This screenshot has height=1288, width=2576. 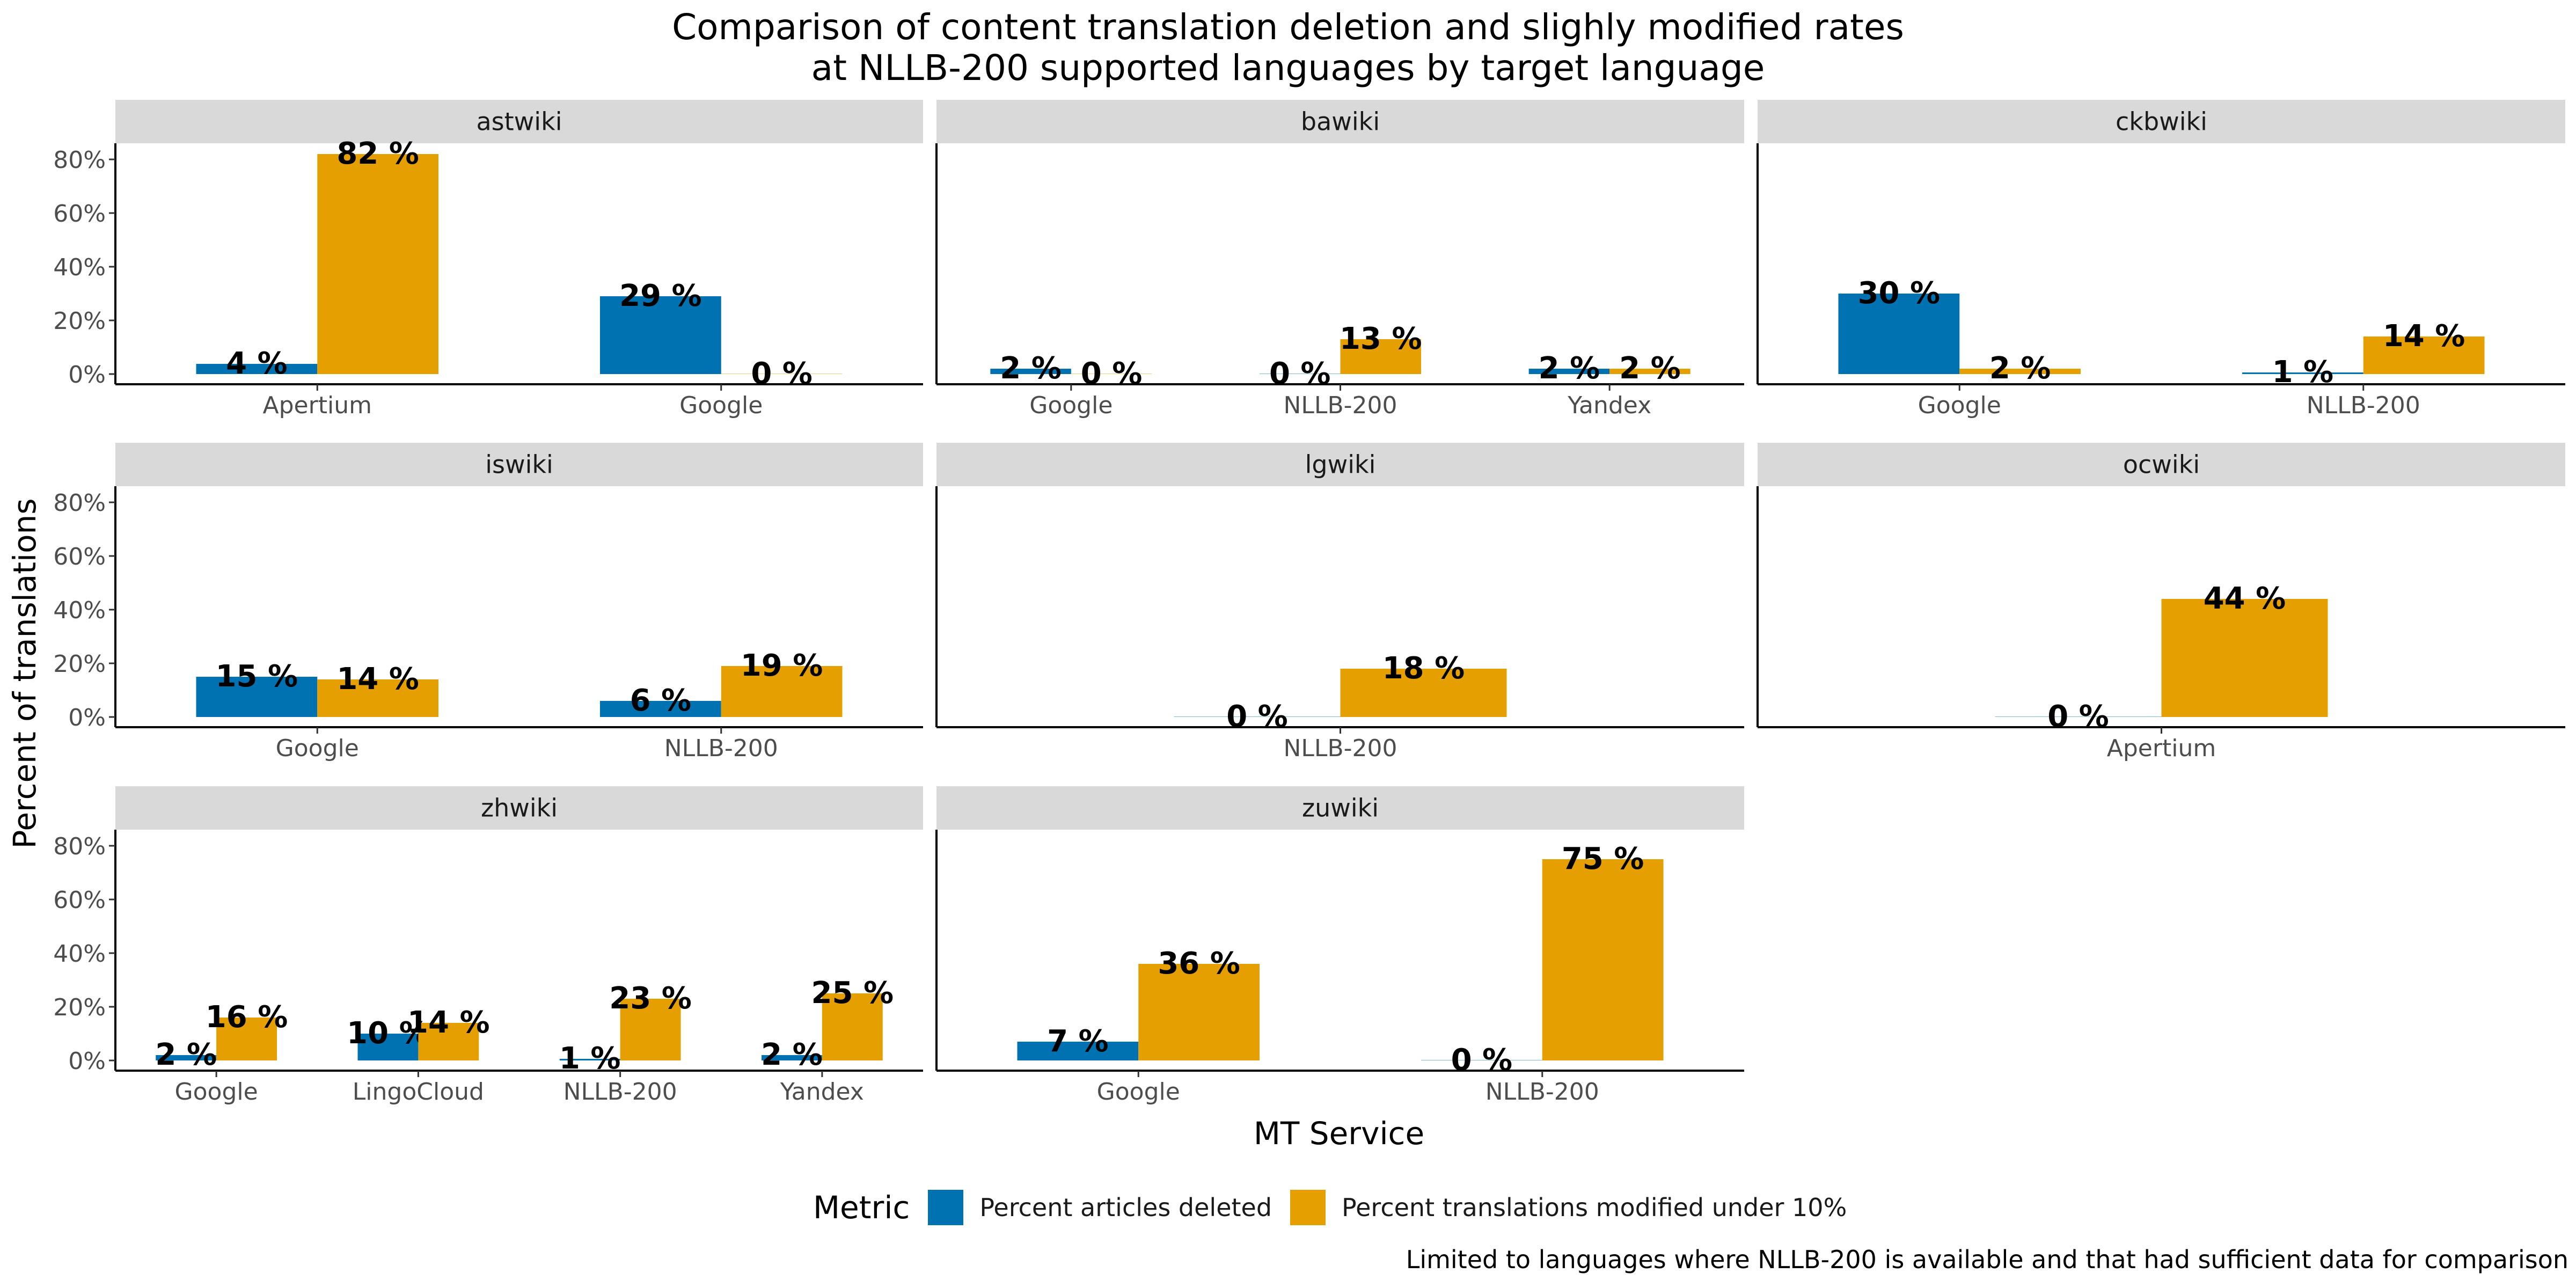 What do you see at coordinates (792, 1054) in the screenshot?
I see `bar-label-zhwiki-Yandex-s0: 2 %` at bounding box center [792, 1054].